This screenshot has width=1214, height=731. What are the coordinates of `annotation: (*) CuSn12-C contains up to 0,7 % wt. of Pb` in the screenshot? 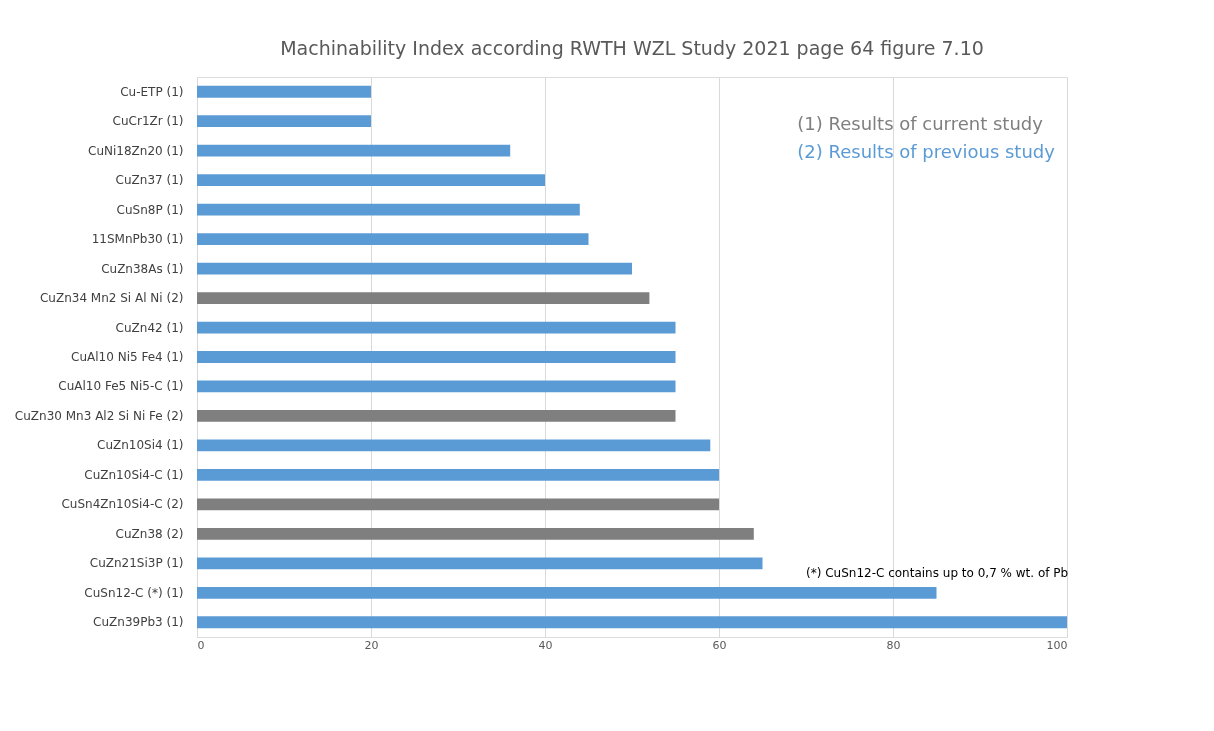 It's located at (937, 572).